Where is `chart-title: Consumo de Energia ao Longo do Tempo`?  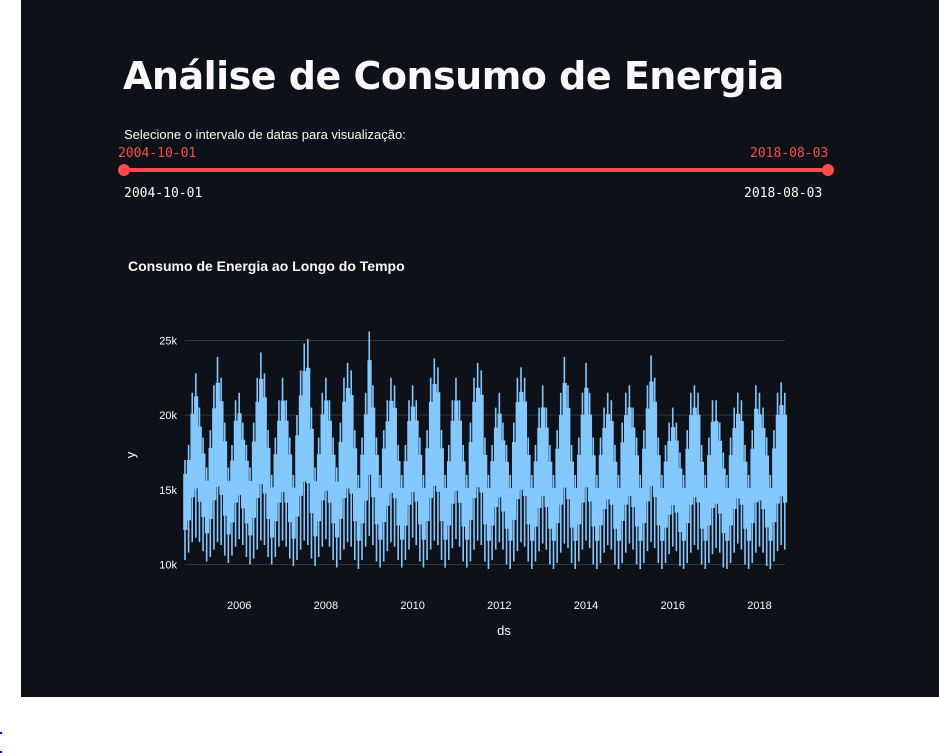
chart-title: Consumo de Energia ao Longo do Tempo is located at coordinates (266, 266).